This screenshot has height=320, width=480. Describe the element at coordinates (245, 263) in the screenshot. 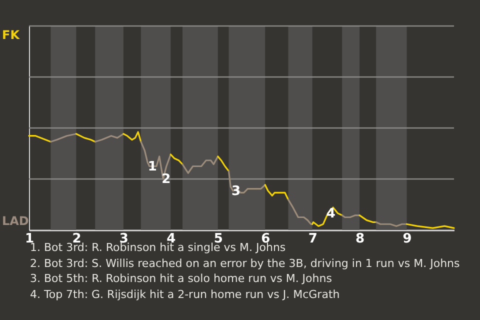

I see `text: 2. Bot 3rd: S. Willis reached on an error by the 3B, driving in 1 run vs M. Johns` at that location.